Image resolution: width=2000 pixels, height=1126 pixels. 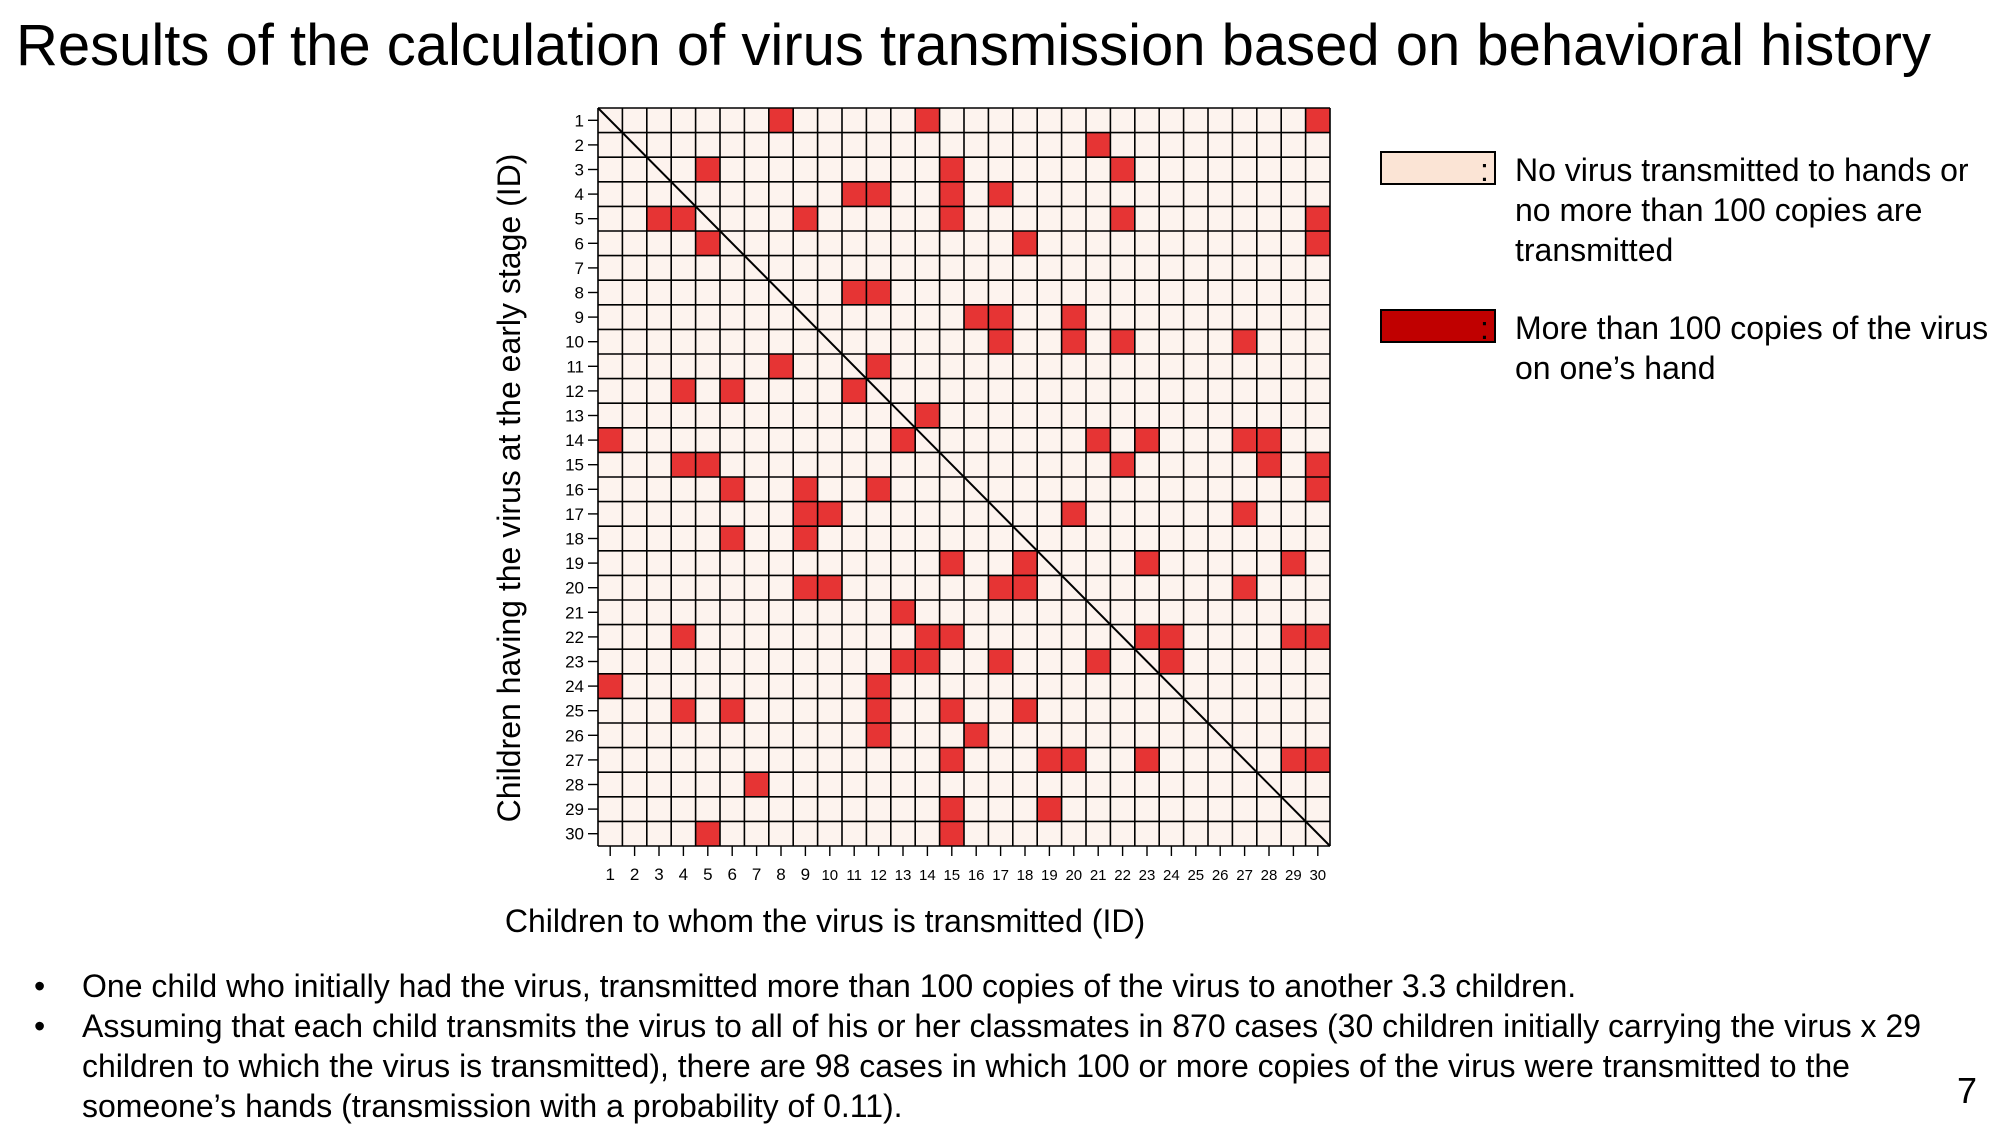 I want to click on x-tick-label: 23, so click(x=1147, y=875).